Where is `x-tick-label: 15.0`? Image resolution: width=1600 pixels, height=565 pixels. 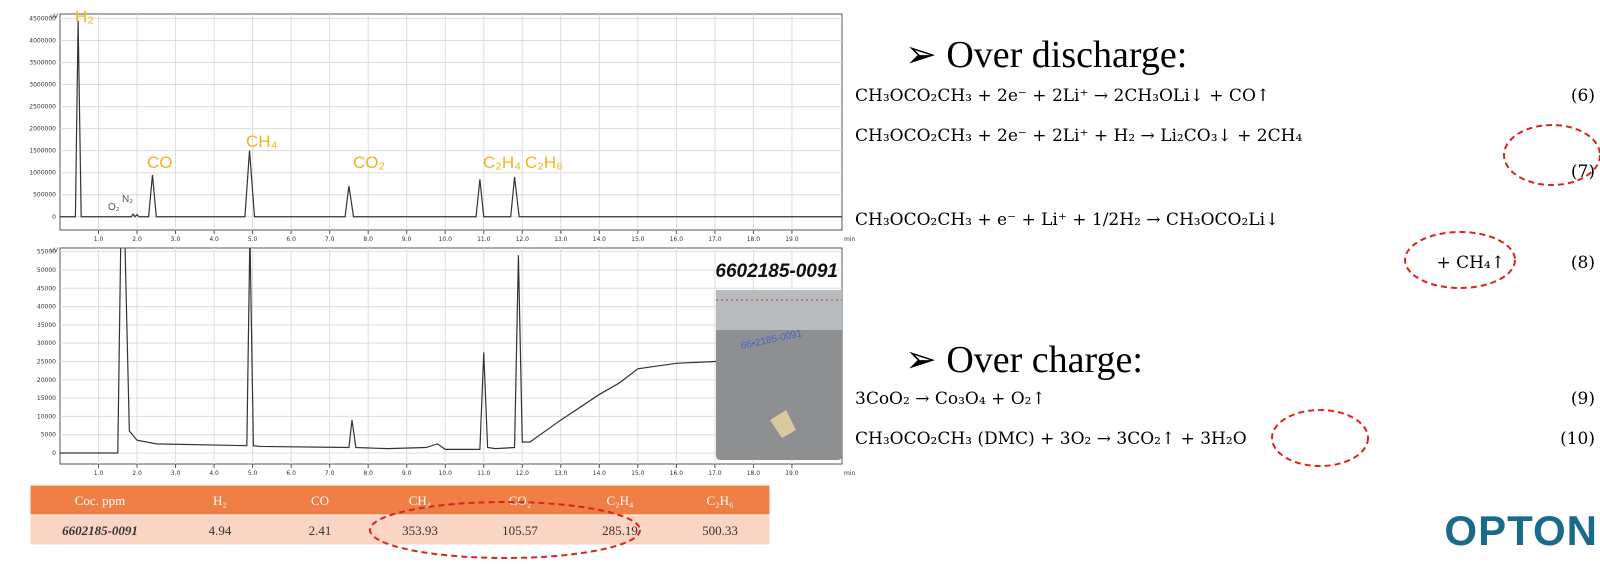
x-tick-label: 15.0 is located at coordinates (638, 239).